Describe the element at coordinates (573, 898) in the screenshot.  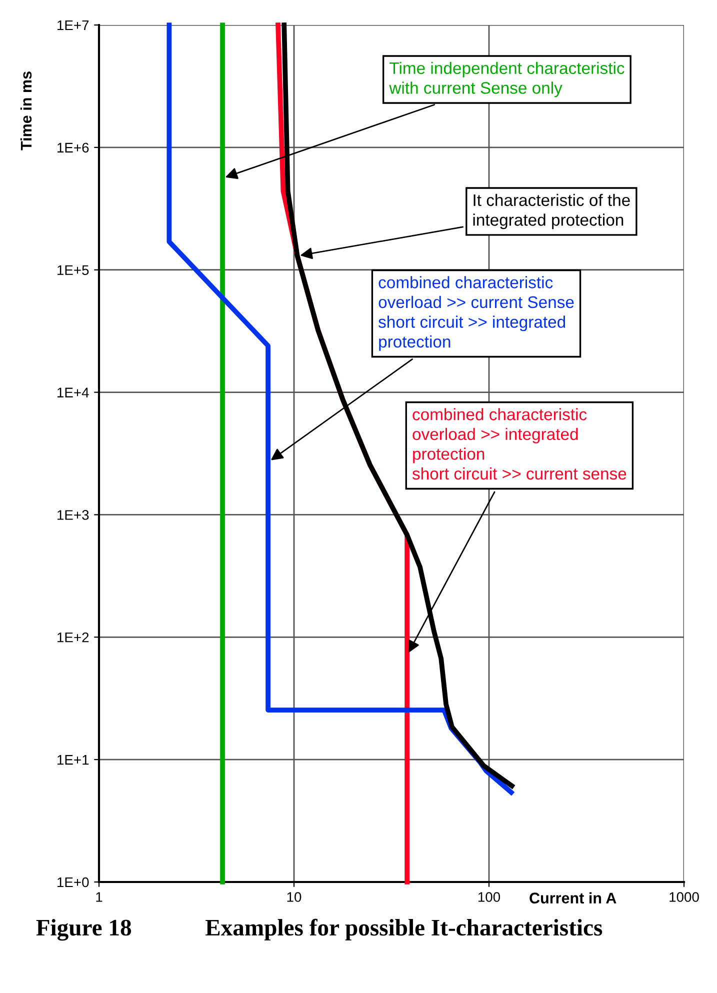
I see `x-axis-title: Current in A` at that location.